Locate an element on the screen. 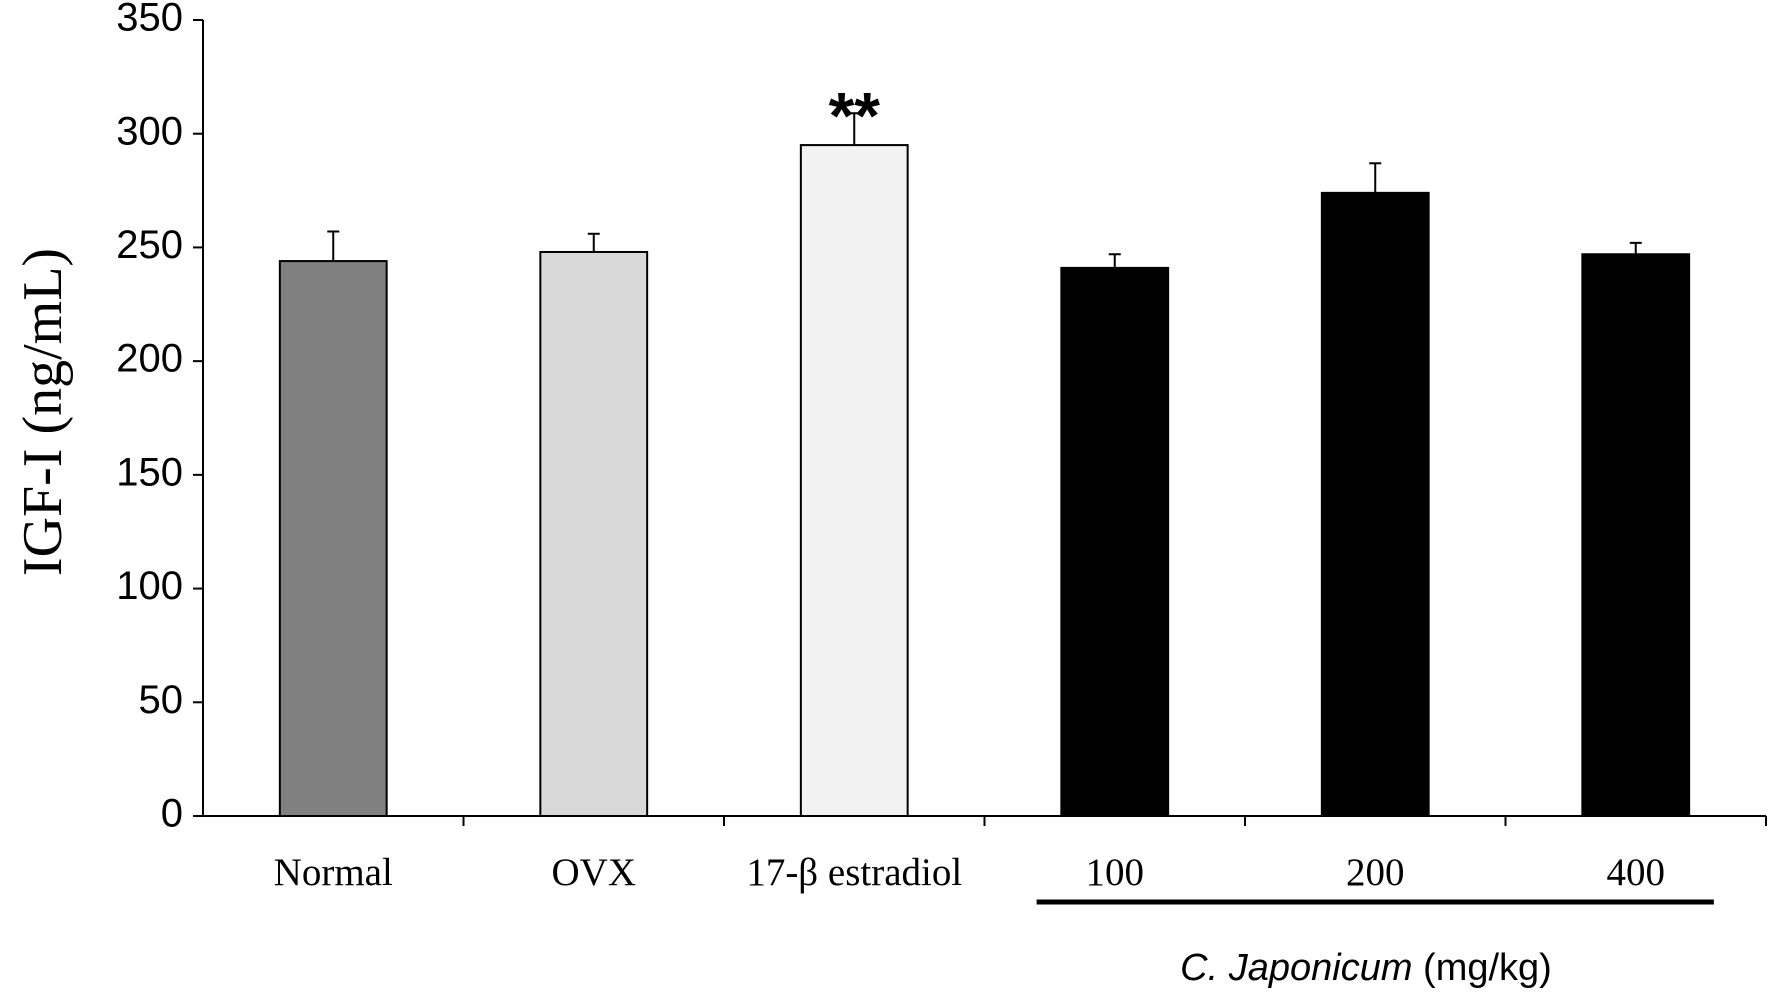  x-tick-label: Normal is located at coordinates (333, 872).